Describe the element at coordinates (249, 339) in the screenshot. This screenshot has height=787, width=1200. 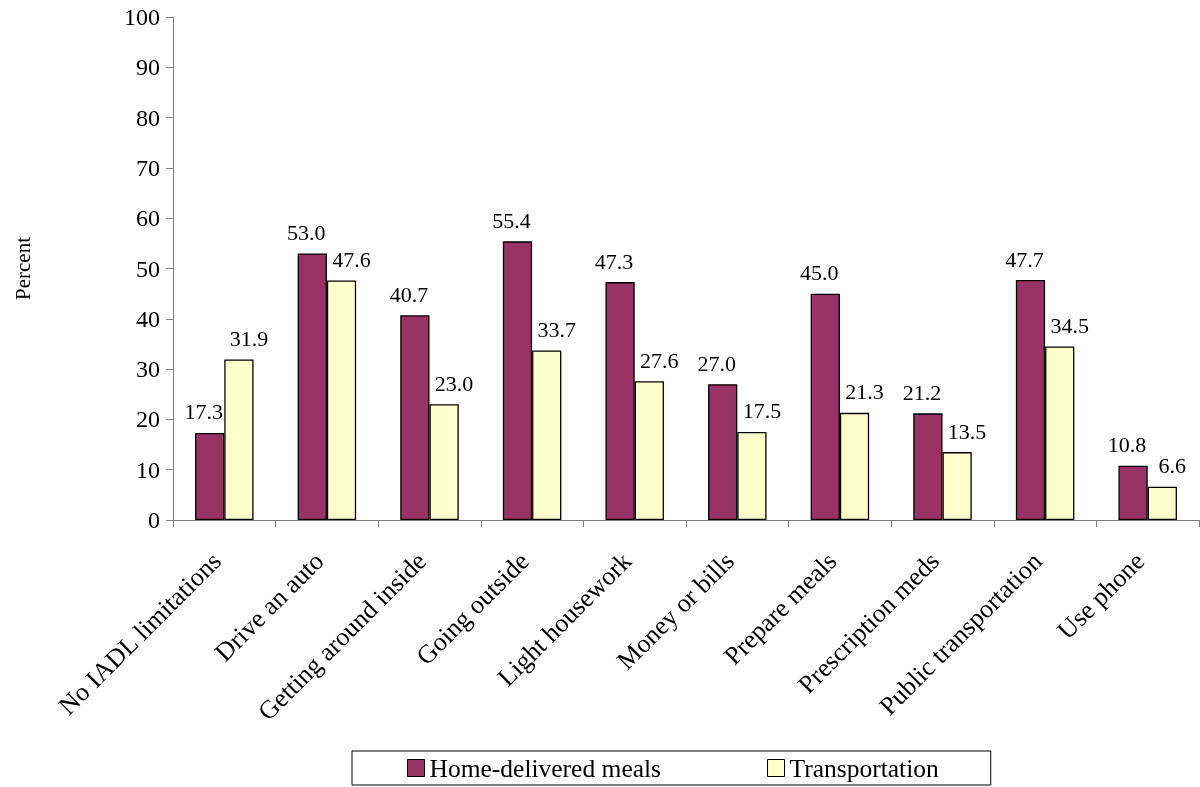
I see `data-label: 31.9` at that location.